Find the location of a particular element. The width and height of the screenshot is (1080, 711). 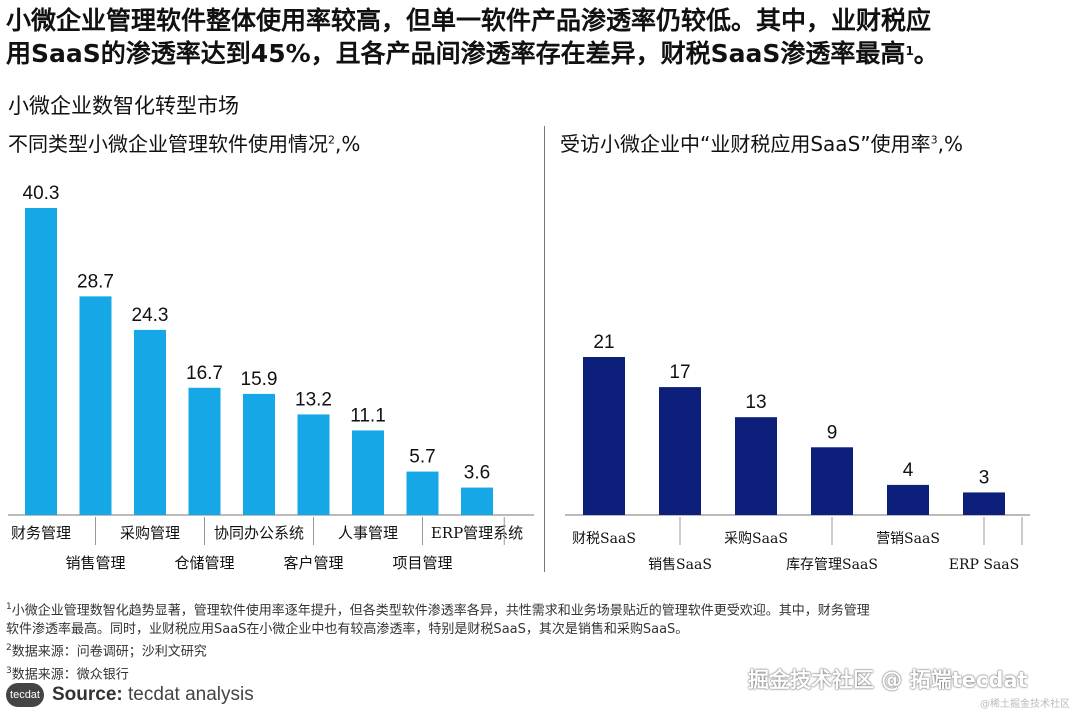

value-label: 4 is located at coordinates (908, 470).